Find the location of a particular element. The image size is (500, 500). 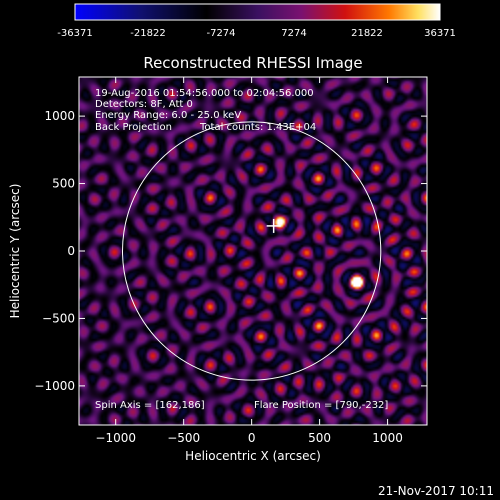

chart-title: Reconstructed RHESSI Image is located at coordinates (252, 63).